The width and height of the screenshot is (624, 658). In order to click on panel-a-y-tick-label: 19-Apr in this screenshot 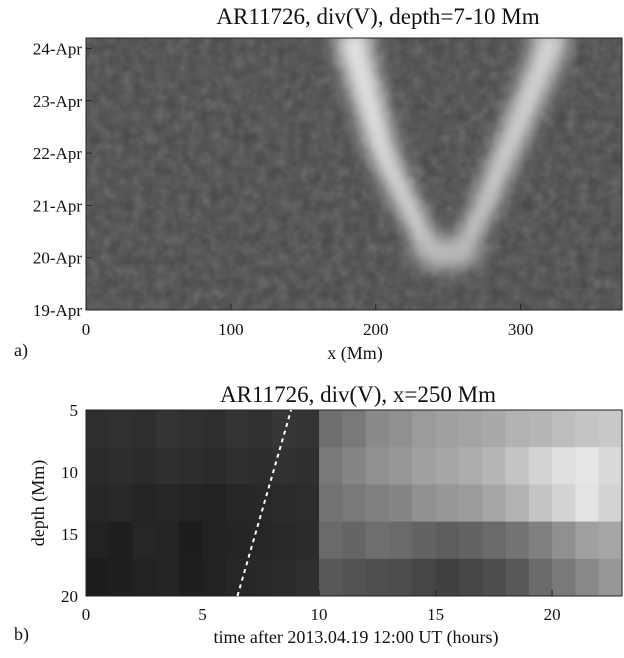, I will do `click(57, 310)`.